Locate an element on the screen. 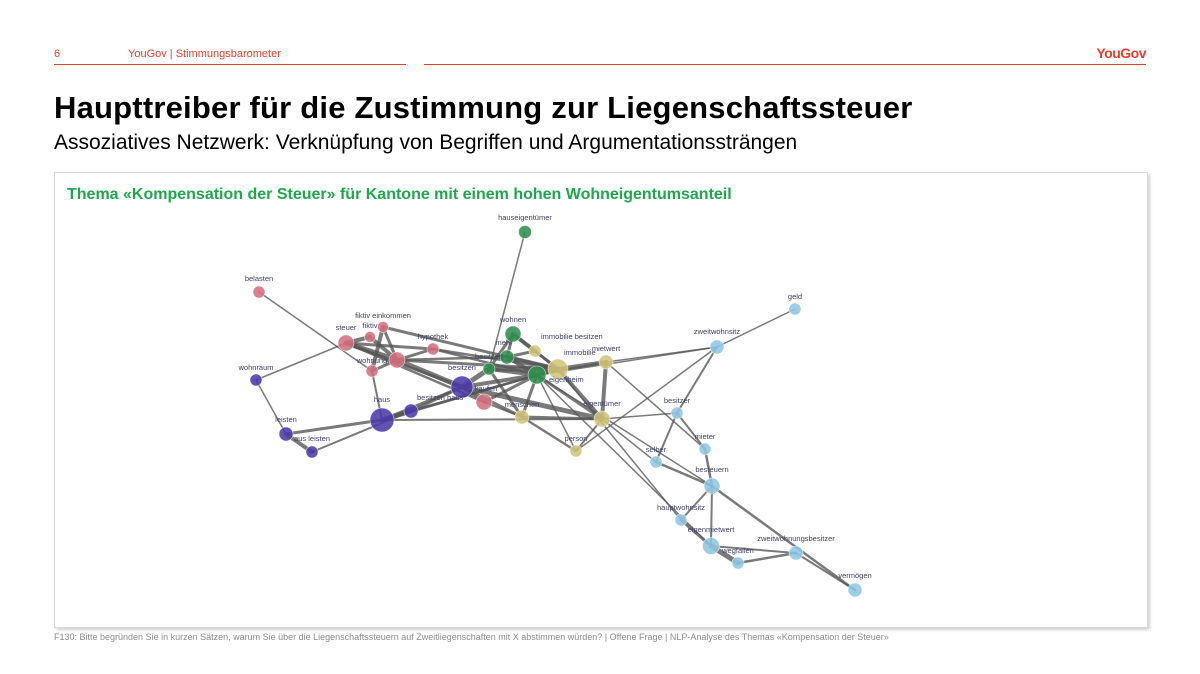  node-immobilie_besitzen is located at coordinates (535, 351).